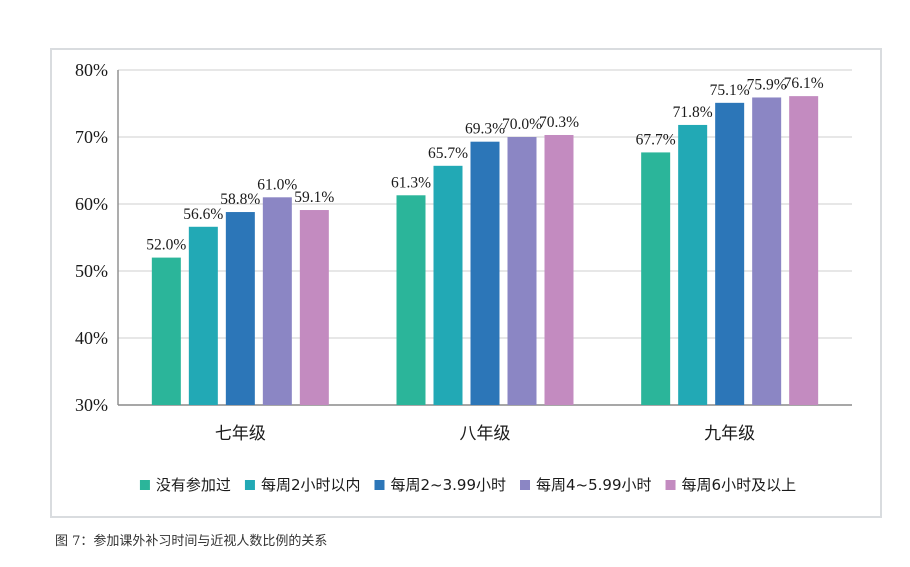  What do you see at coordinates (693, 112) in the screenshot?
I see `data-label: 71.8%` at bounding box center [693, 112].